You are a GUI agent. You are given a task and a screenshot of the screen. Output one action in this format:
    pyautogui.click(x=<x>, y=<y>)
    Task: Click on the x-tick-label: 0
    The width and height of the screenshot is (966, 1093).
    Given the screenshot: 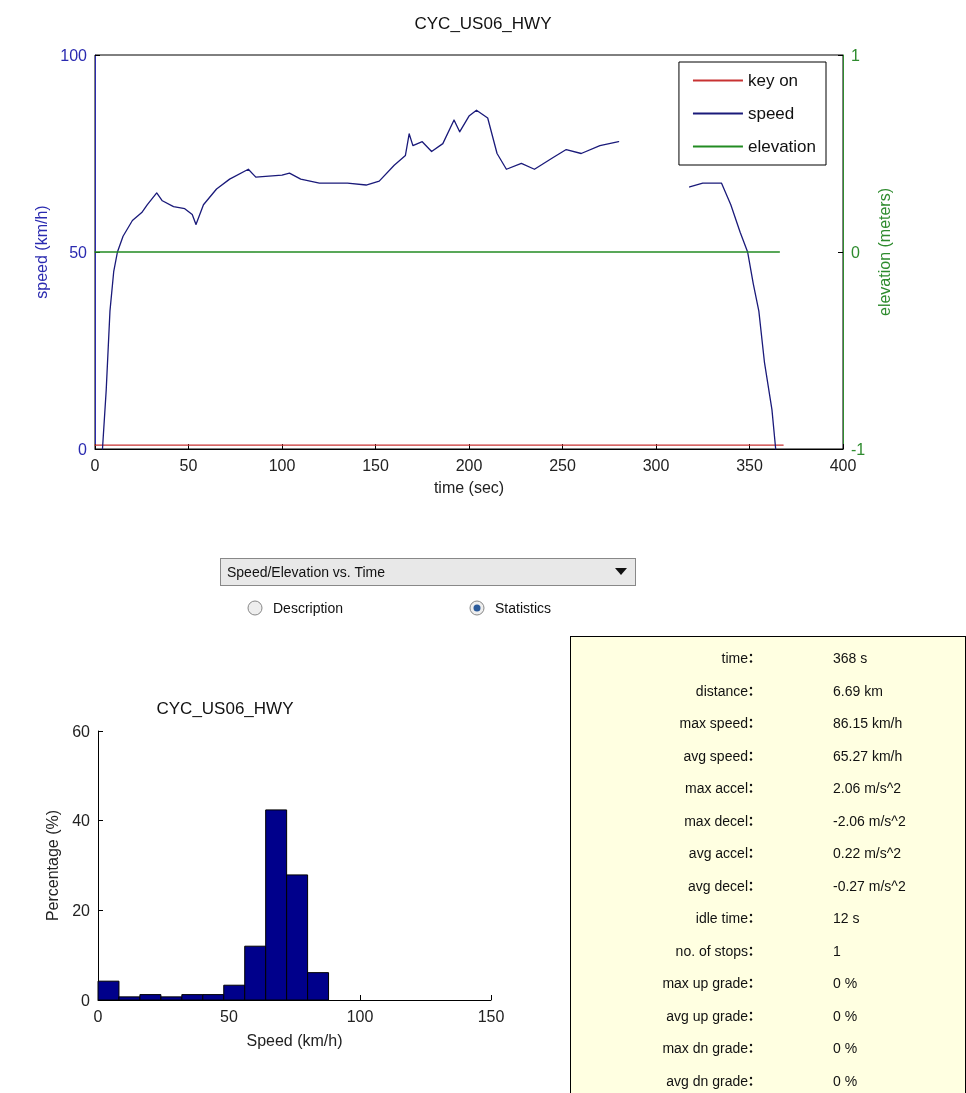 What is the action you would take?
    pyautogui.click(x=98, y=1016)
    